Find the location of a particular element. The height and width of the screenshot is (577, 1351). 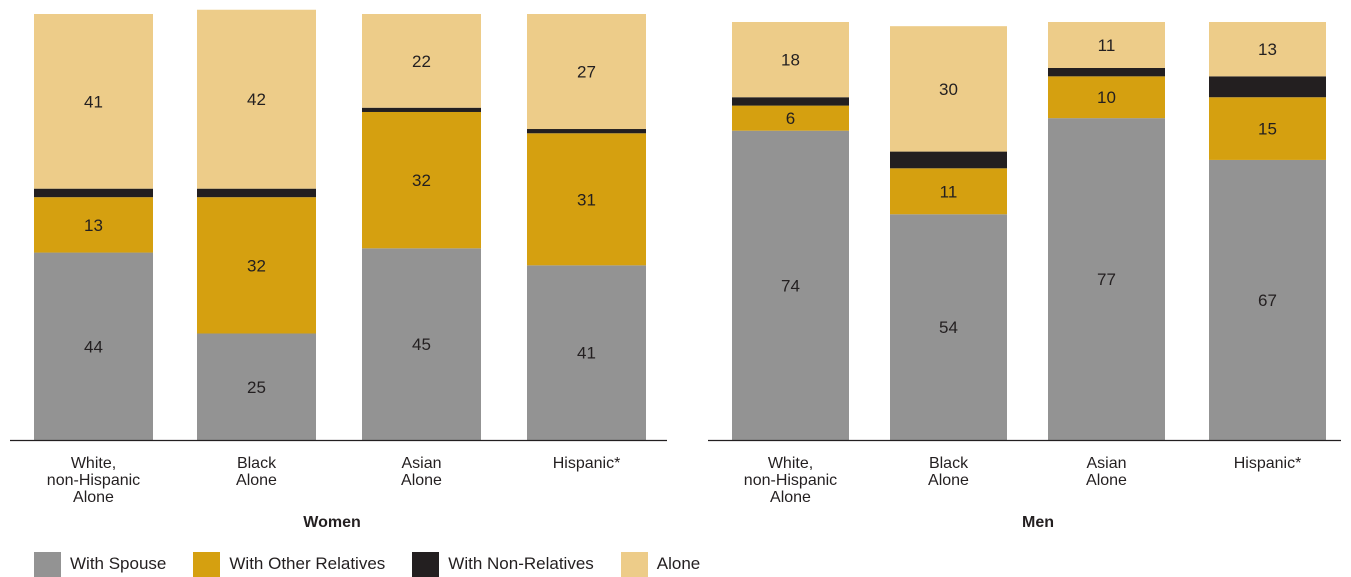

data-label: 44 is located at coordinates (93, 346).